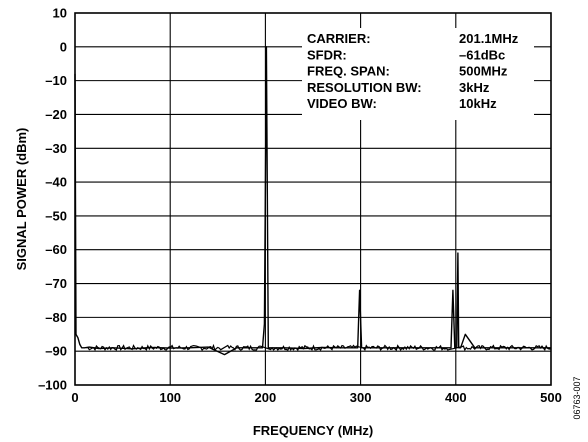 This screenshot has height=442, width=588. I want to click on annotation-value: 500MHz, so click(483, 71).